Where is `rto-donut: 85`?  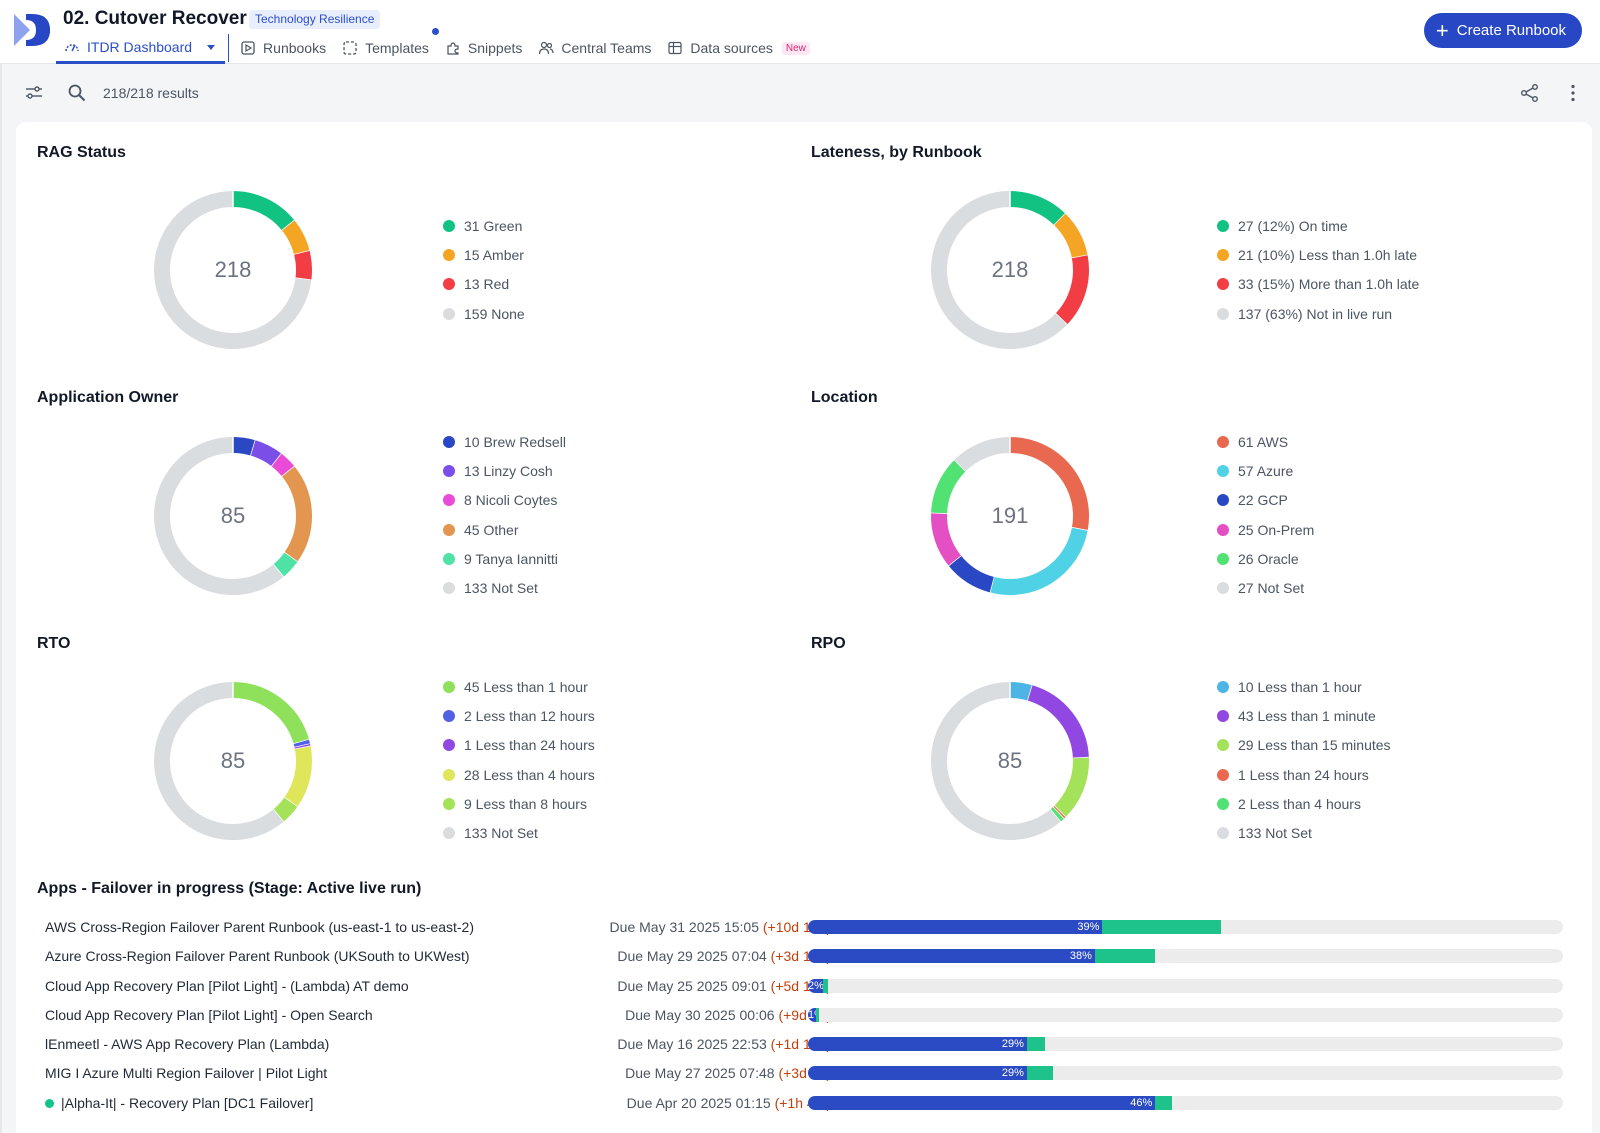
rto-donut: 85 is located at coordinates (233, 761).